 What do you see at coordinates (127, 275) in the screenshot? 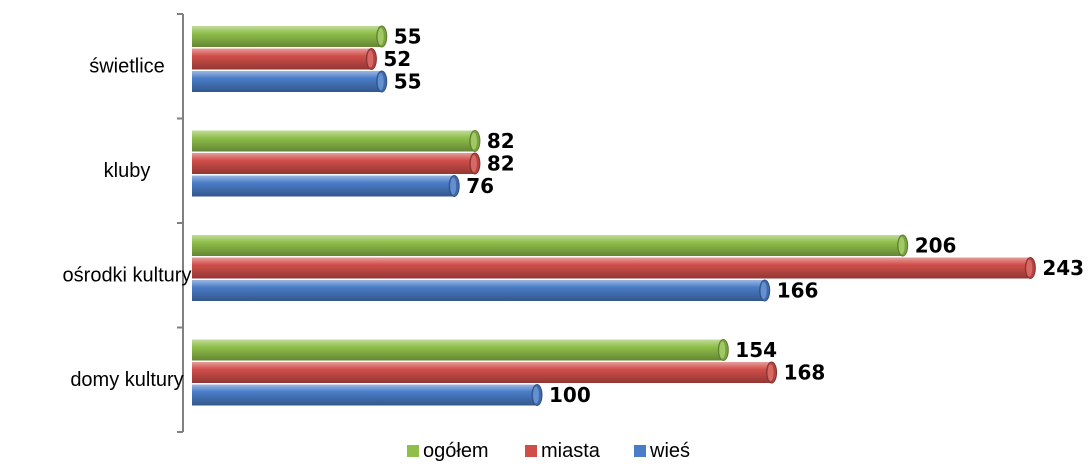
I see `category-label: ośrodki kultury` at bounding box center [127, 275].